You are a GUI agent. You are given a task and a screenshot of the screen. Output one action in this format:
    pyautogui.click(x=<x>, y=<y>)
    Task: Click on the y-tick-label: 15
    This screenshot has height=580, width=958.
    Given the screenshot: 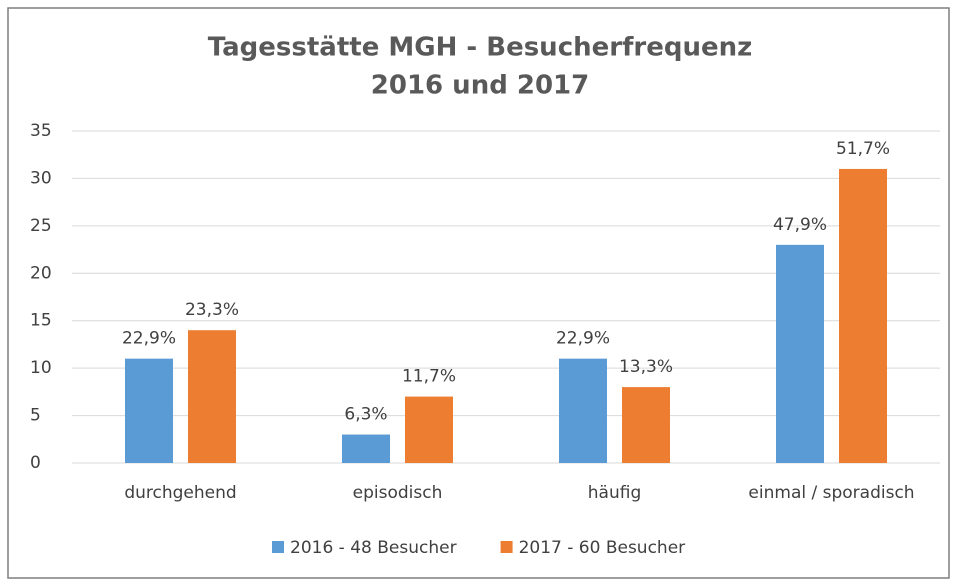 What is the action you would take?
    pyautogui.click(x=41, y=321)
    